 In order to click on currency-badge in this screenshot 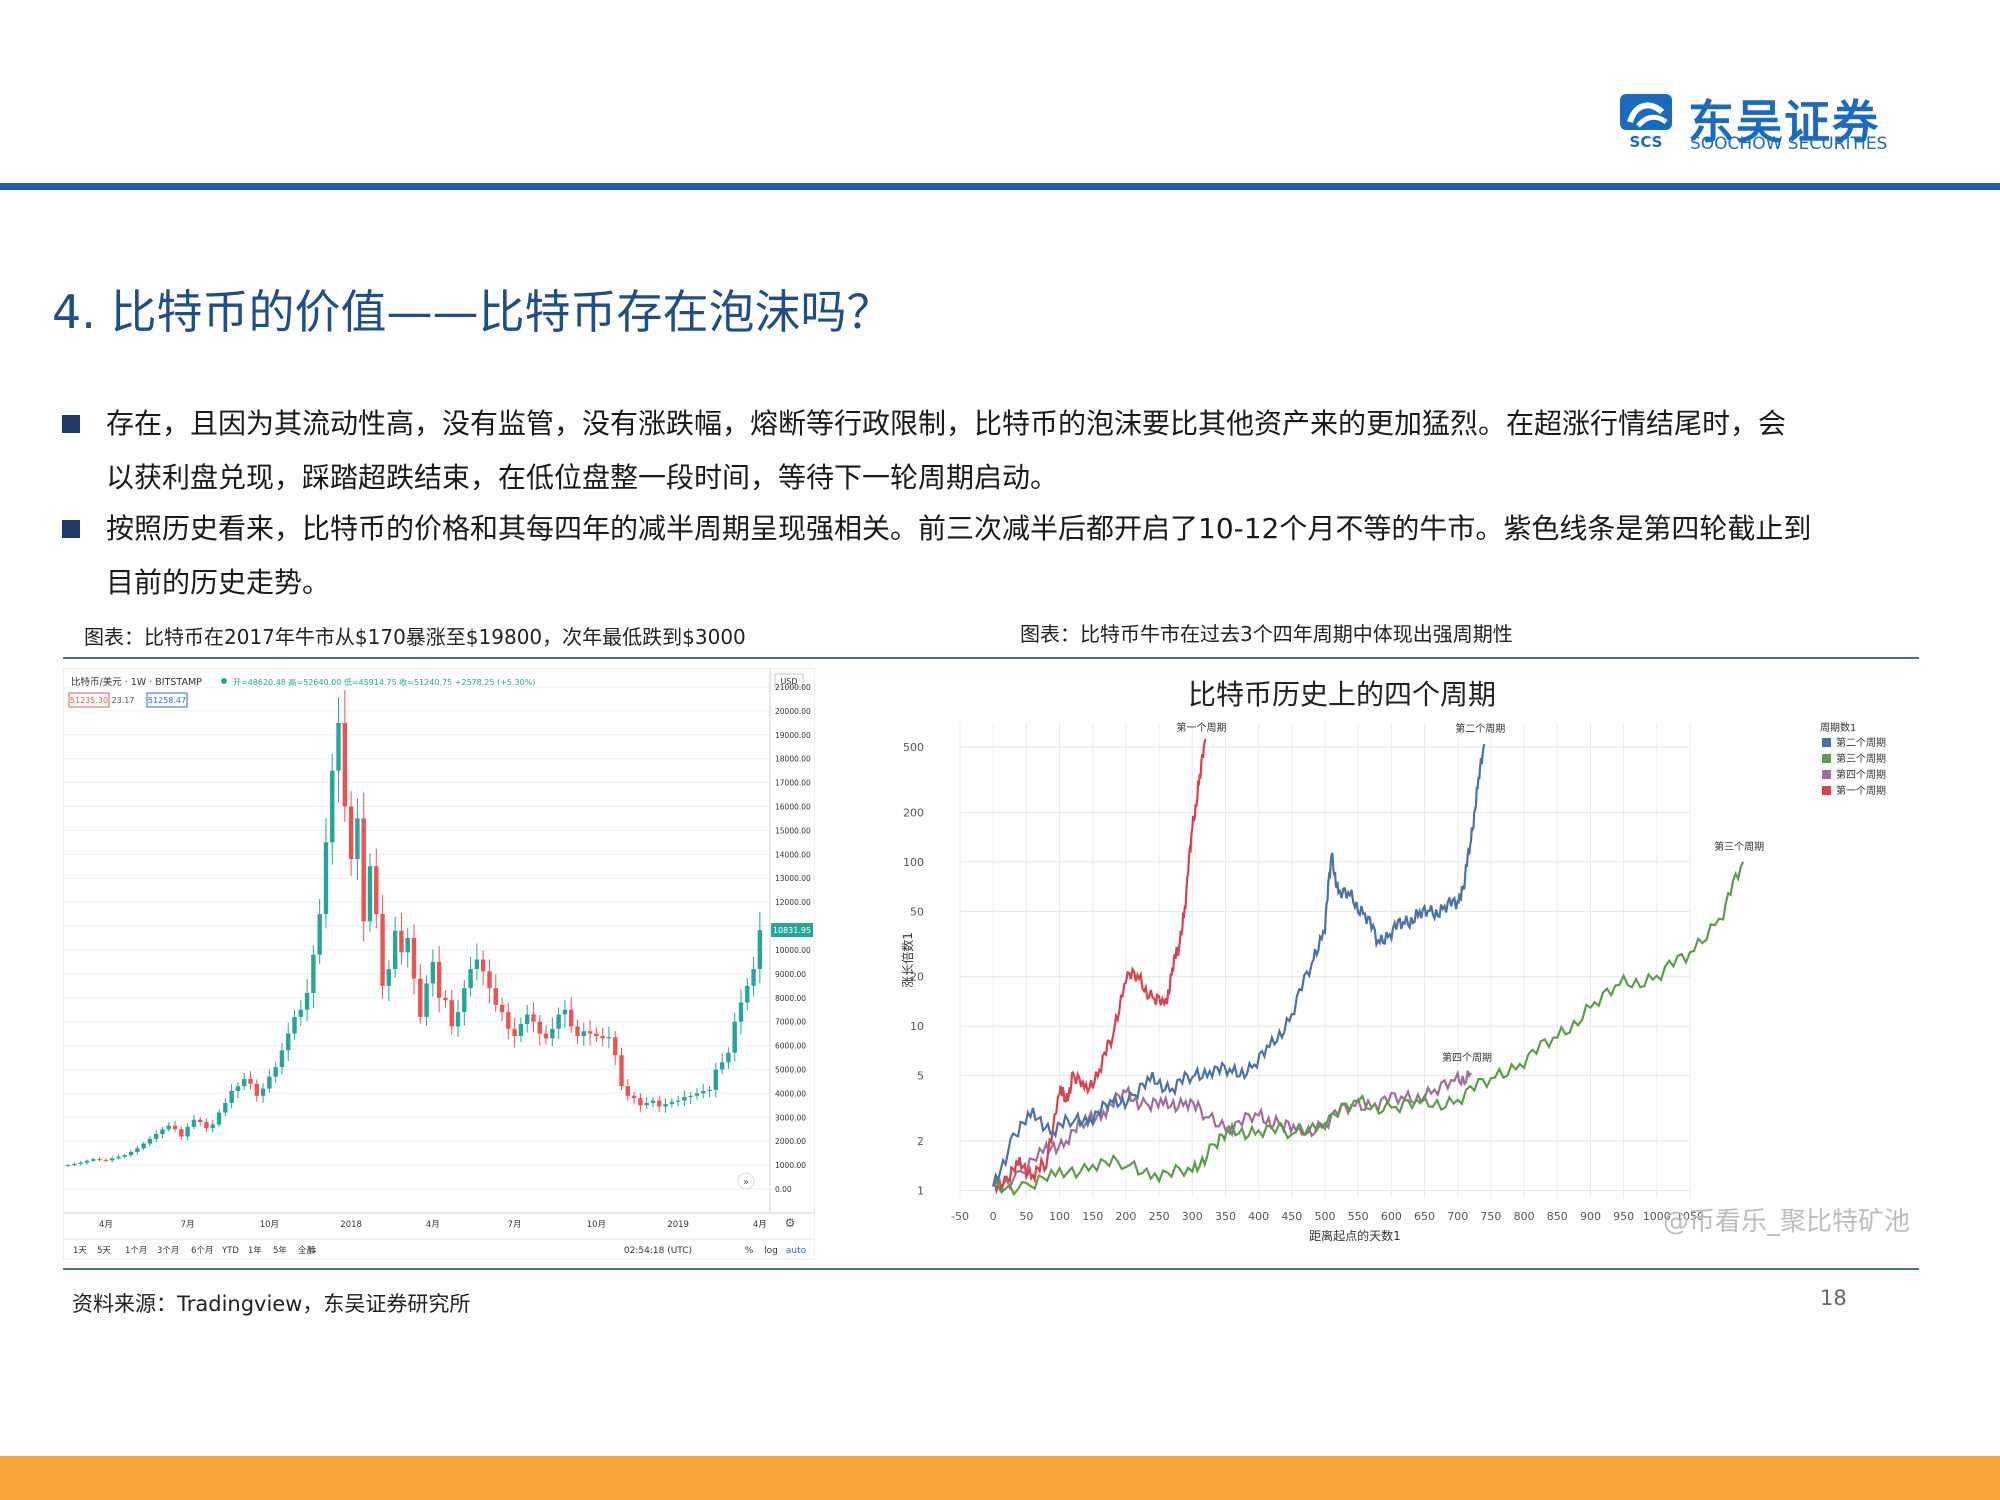, I will do `click(789, 680)`.